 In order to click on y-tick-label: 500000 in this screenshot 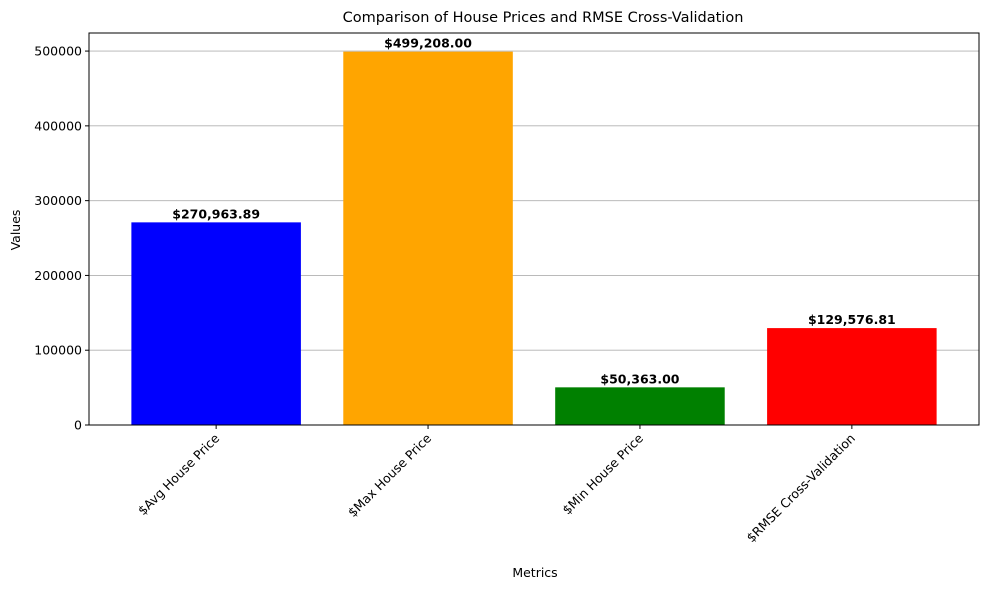, I will do `click(58, 51)`.